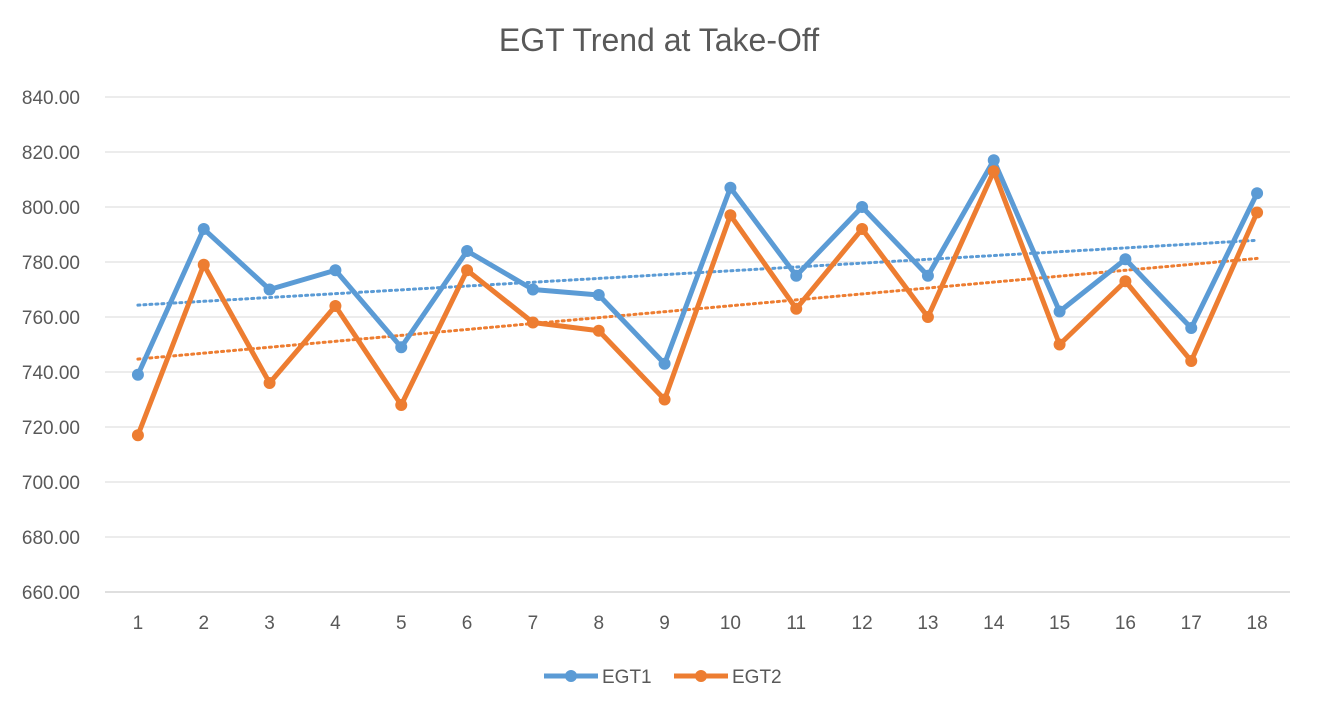  Describe the element at coordinates (51, 263) in the screenshot. I see `y-tick-label: 780.00` at that location.